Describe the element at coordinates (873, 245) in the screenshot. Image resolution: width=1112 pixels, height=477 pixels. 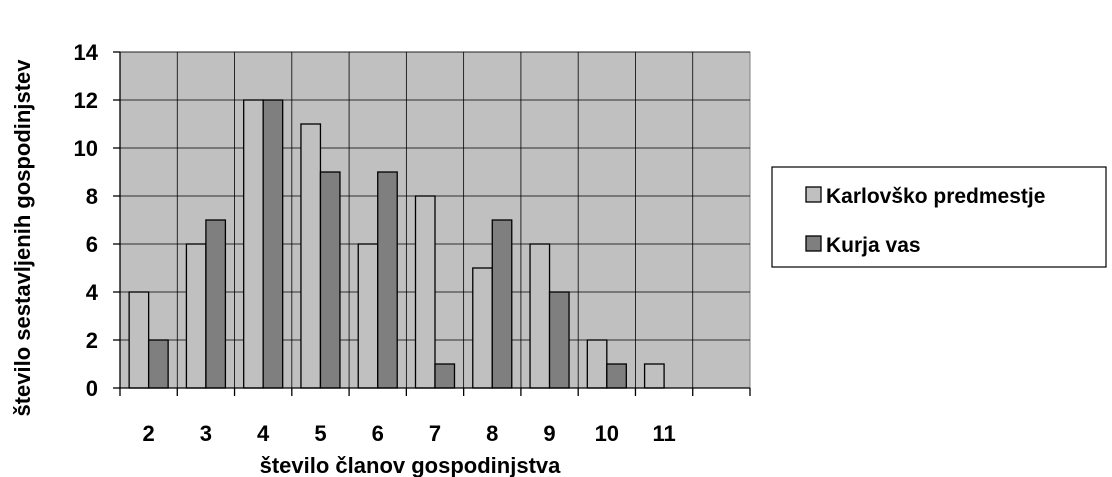
I see `legend-label-kurja-vas: Kurja vas` at that location.